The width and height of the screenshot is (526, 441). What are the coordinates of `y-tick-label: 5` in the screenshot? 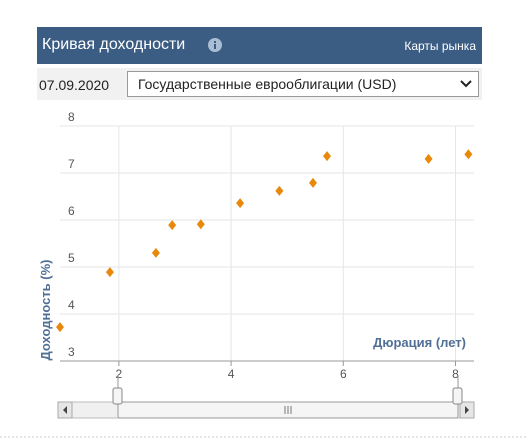 It's located at (71, 258).